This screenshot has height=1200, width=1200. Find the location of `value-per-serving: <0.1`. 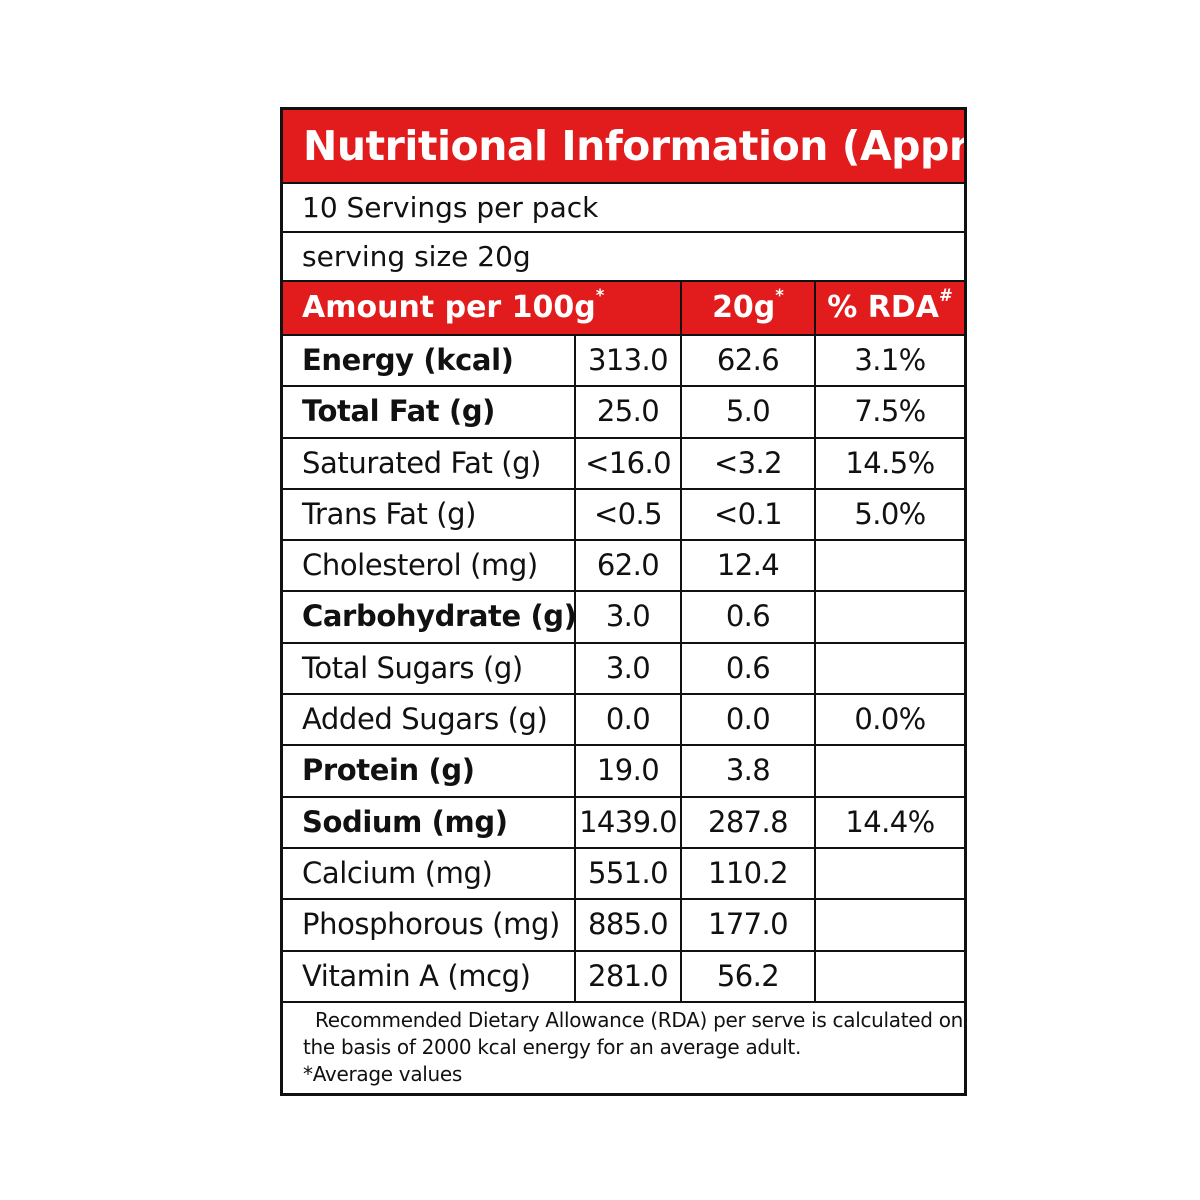

value-per-serving: <0.1 is located at coordinates (749, 514).